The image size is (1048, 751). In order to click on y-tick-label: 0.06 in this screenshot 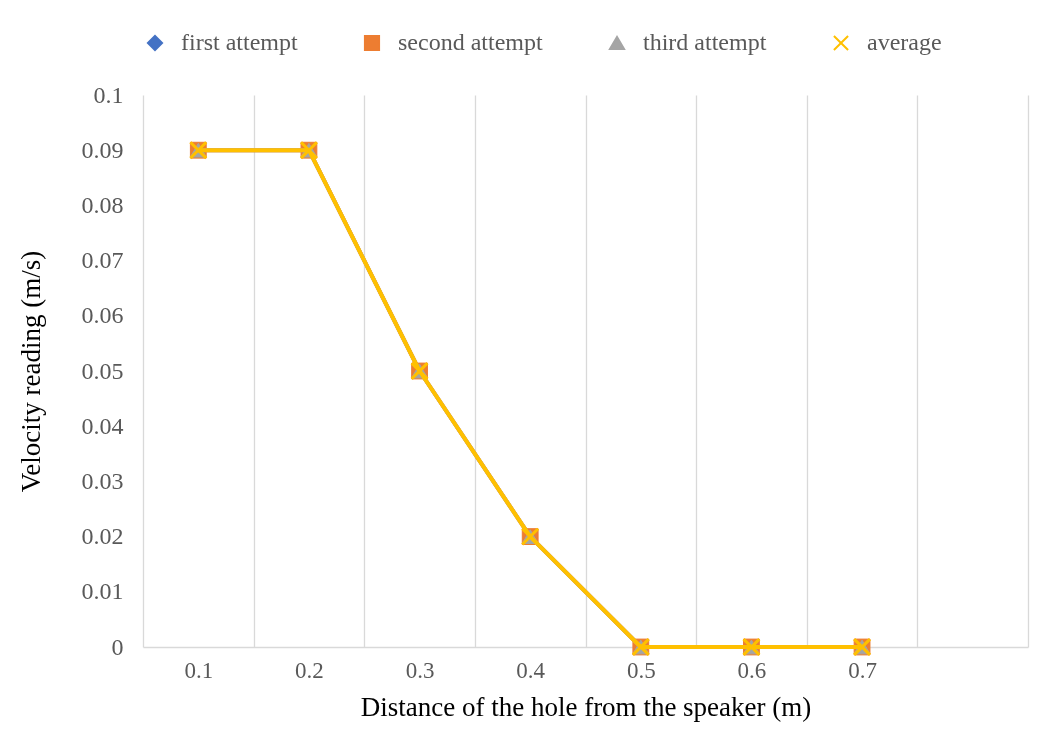, I will do `click(102, 315)`.